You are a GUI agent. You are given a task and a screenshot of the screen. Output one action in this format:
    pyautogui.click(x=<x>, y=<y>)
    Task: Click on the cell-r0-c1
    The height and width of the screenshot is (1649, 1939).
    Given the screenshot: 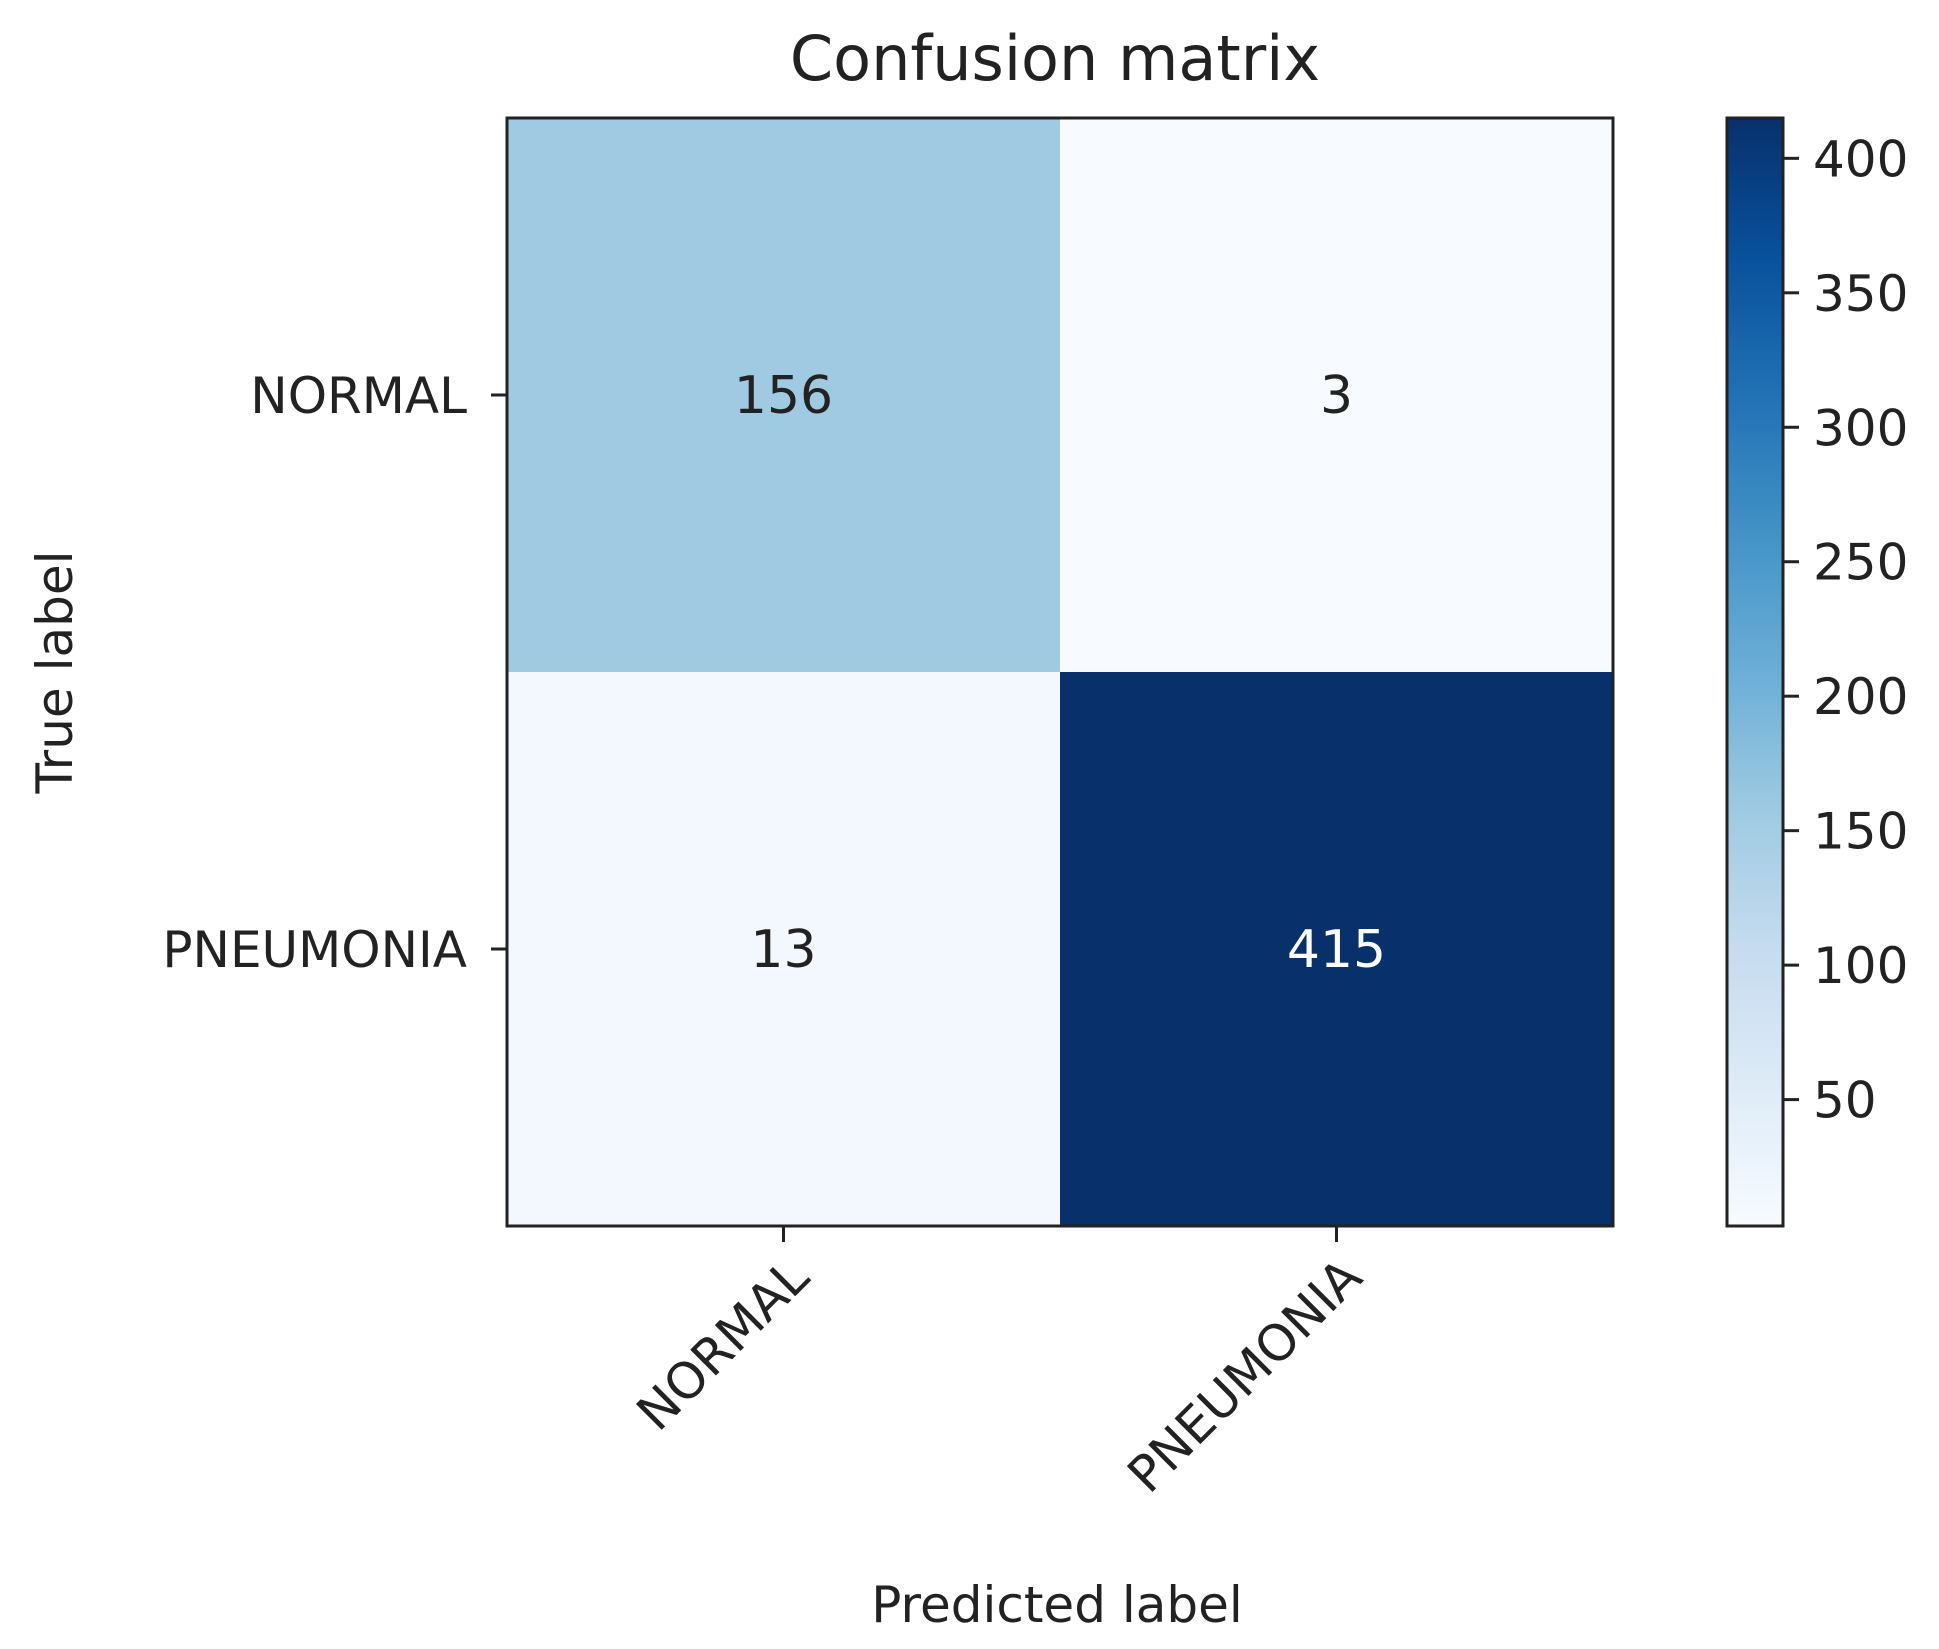 What is the action you would take?
    pyautogui.click(x=1336, y=395)
    